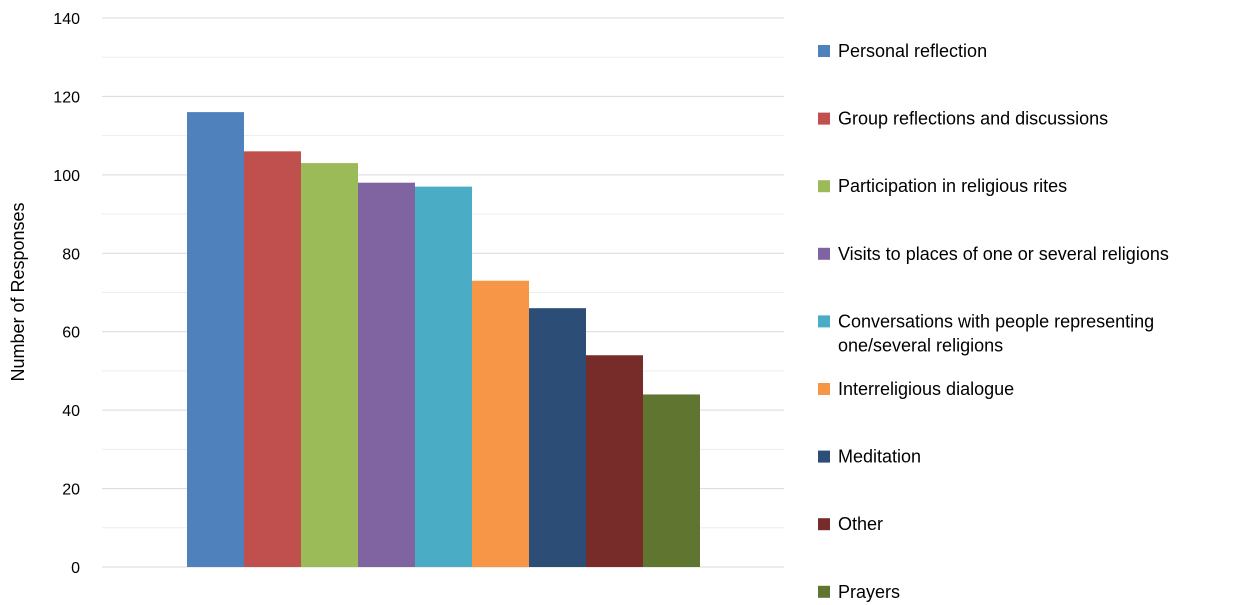 This screenshot has width=1250, height=605. What do you see at coordinates (215, 339) in the screenshot?
I see `bar-personal-reflection` at bounding box center [215, 339].